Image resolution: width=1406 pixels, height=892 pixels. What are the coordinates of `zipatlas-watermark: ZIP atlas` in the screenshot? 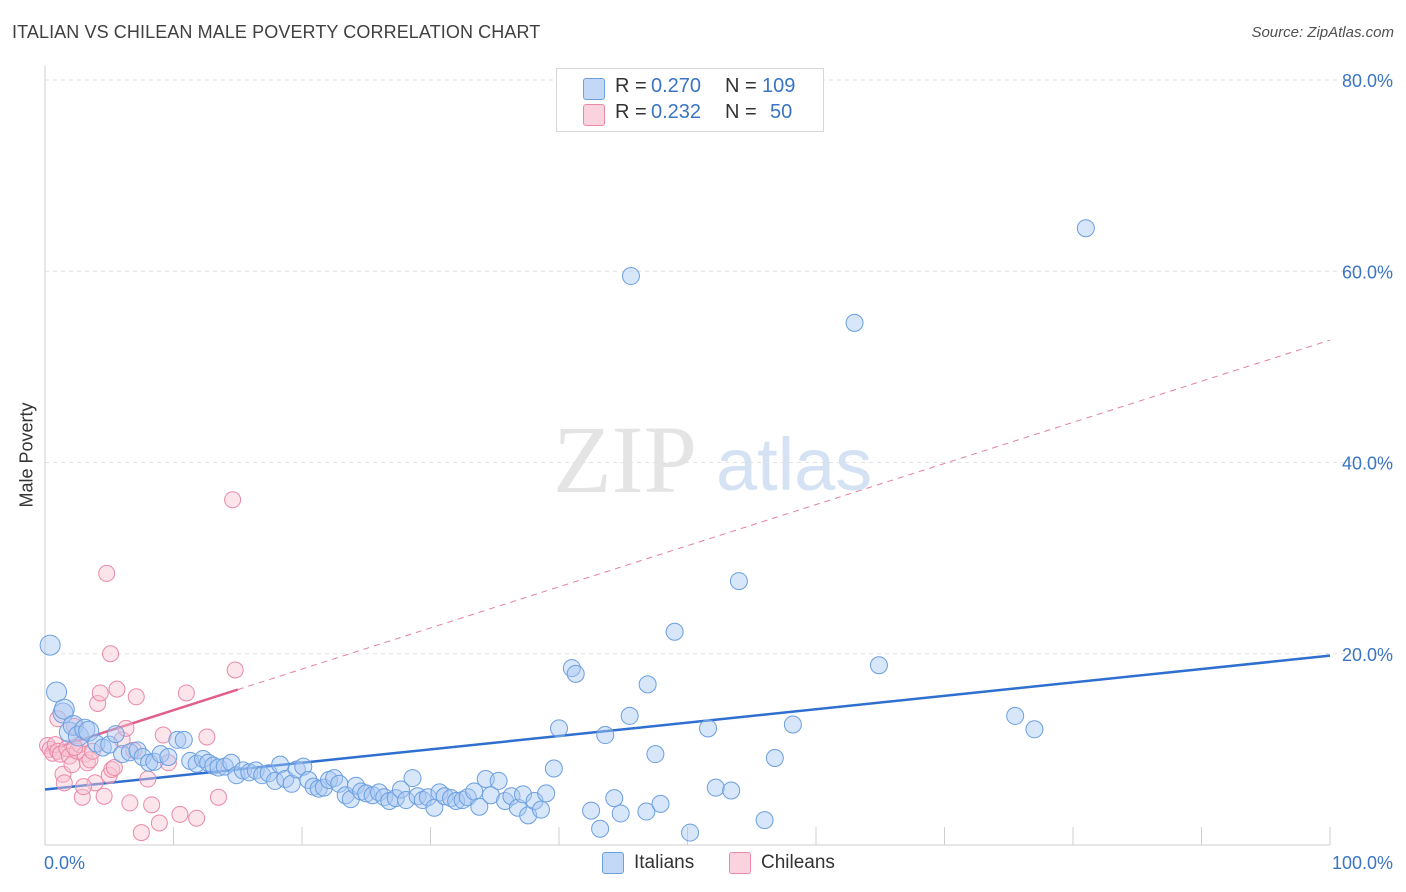 It's located at (712, 459).